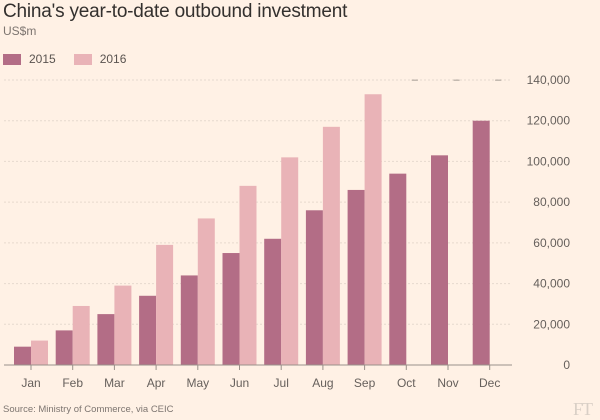 Image resolution: width=600 pixels, height=420 pixels. I want to click on bar-2015-aug, so click(314, 287).